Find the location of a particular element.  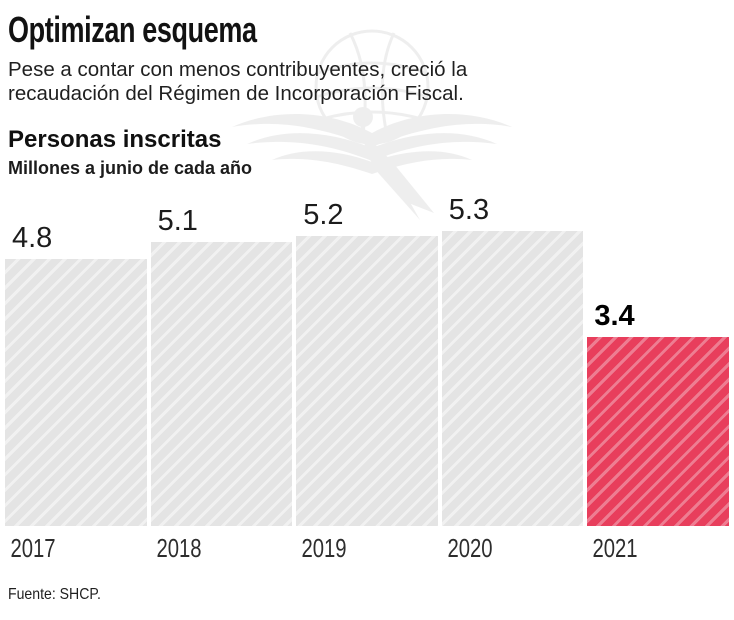

bar-column-2017: 4.8 is located at coordinates (76, 359).